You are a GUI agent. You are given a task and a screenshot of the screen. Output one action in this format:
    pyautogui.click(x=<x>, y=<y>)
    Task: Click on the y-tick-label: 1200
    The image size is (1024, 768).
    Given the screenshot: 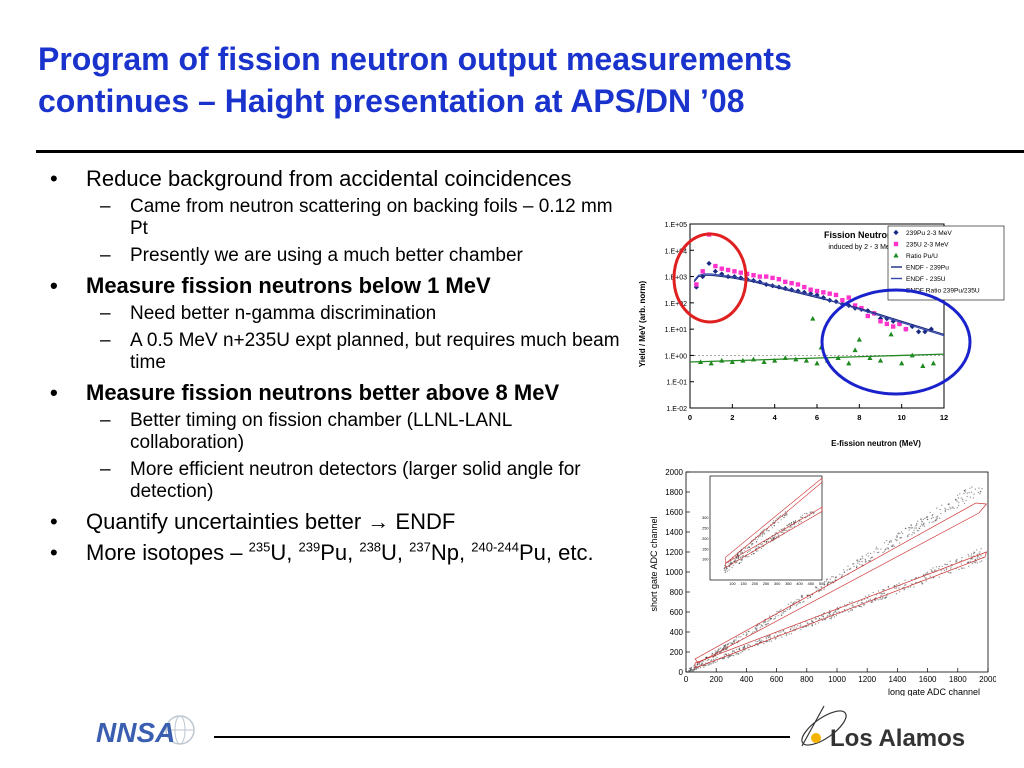 What is the action you would take?
    pyautogui.click(x=674, y=552)
    